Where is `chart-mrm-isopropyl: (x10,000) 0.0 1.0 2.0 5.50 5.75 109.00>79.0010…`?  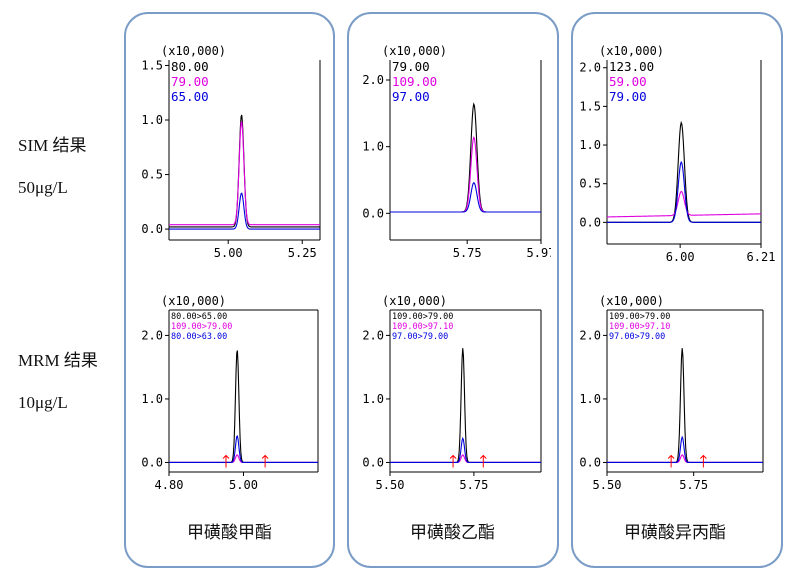
chart-mrm-isopropyl: (x10,000) 0.0 1.0 2.0 5.50 5.75 109.00>79.0010… is located at coordinates (671, 393).